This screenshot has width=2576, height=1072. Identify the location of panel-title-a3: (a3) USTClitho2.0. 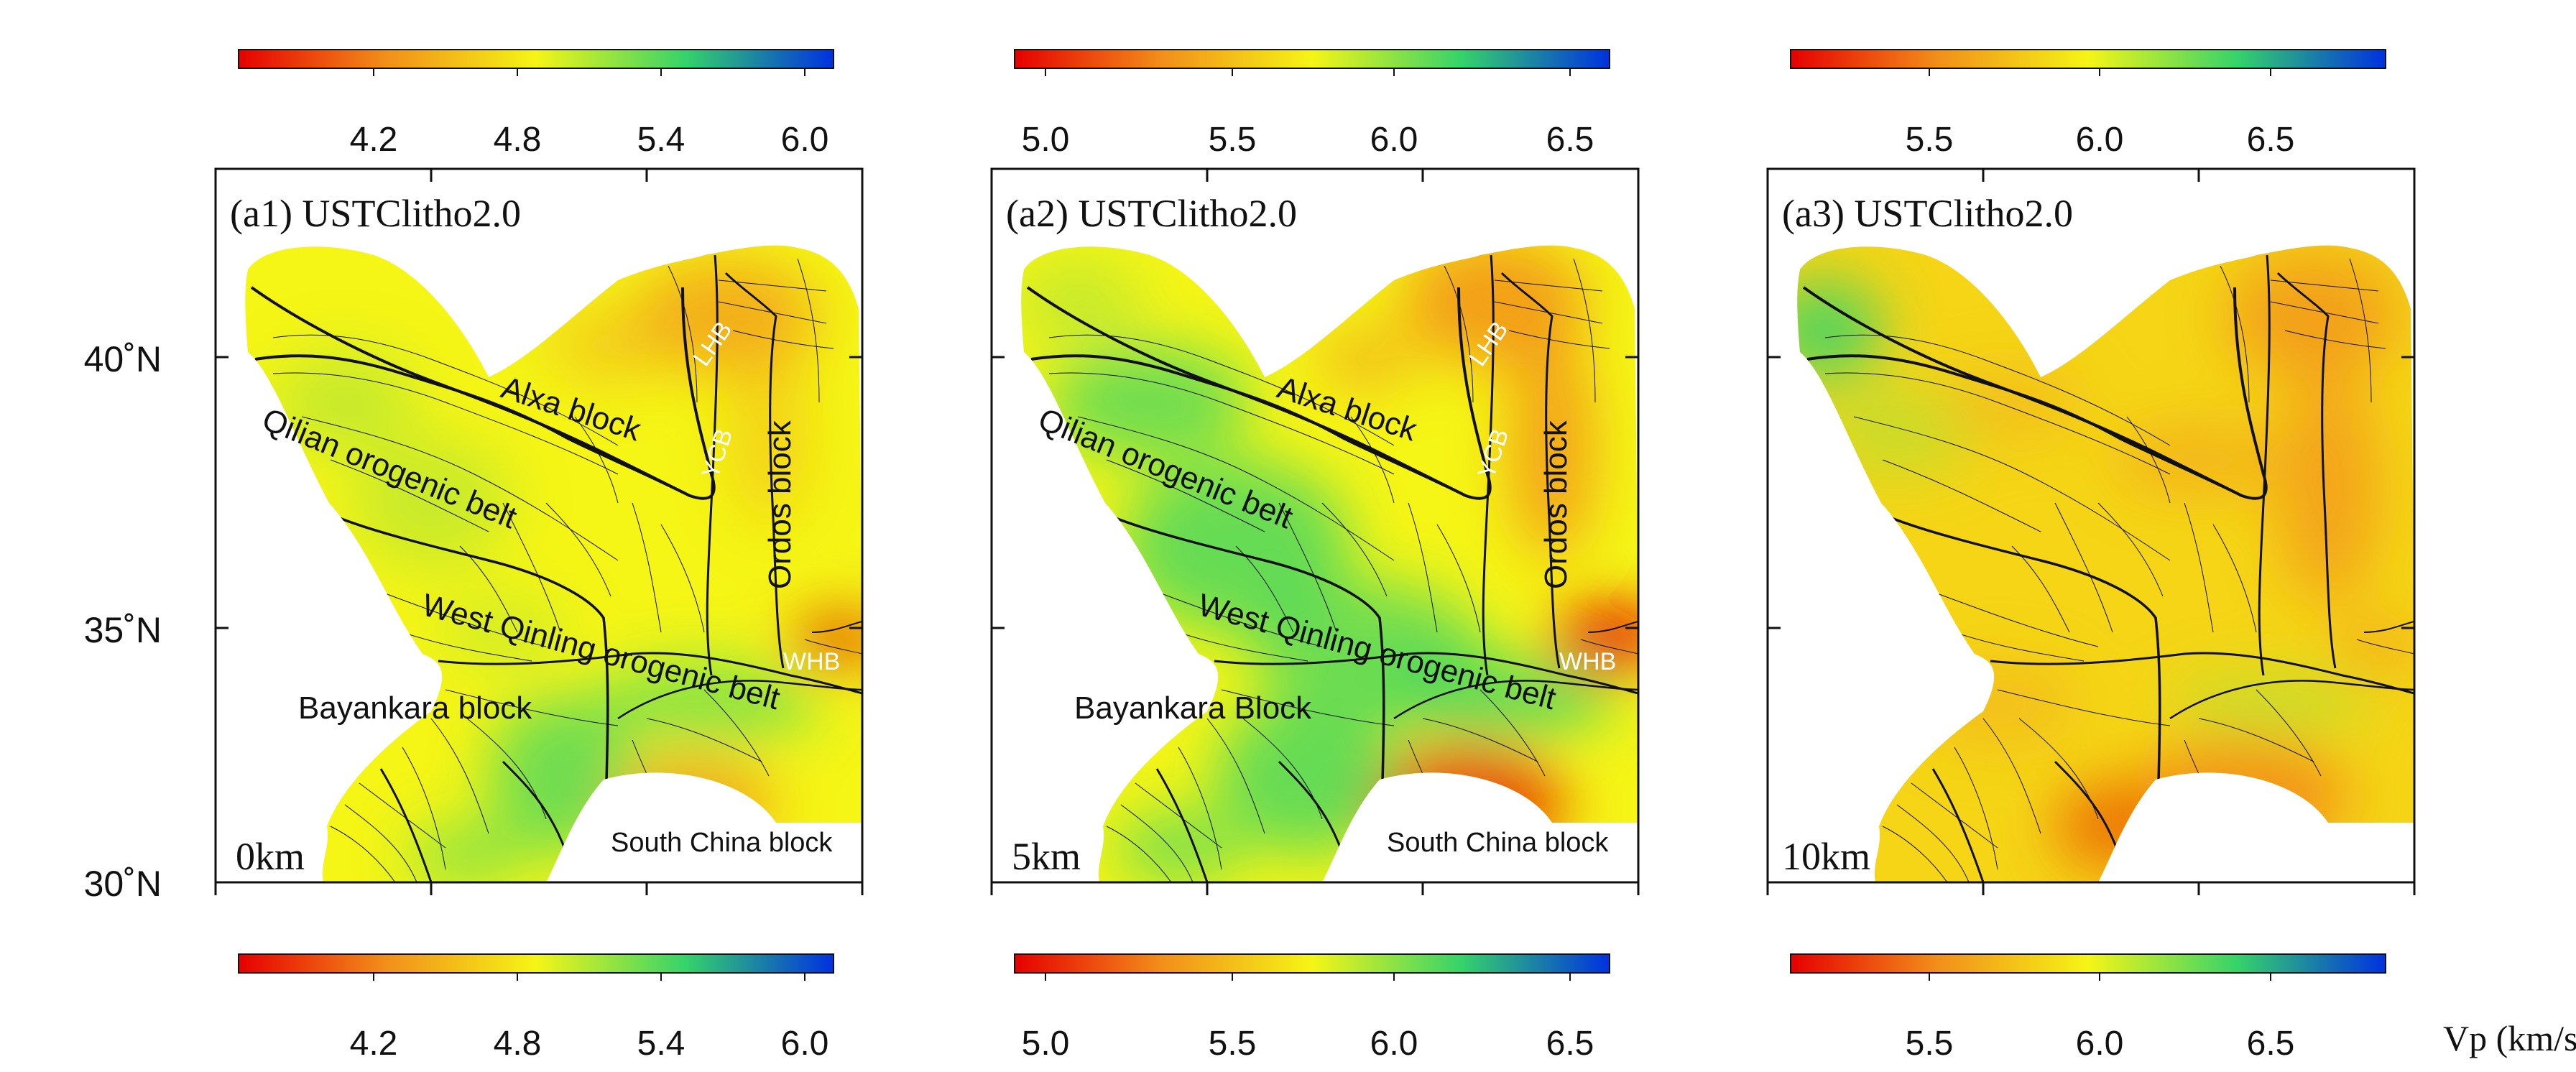
(1927, 213).